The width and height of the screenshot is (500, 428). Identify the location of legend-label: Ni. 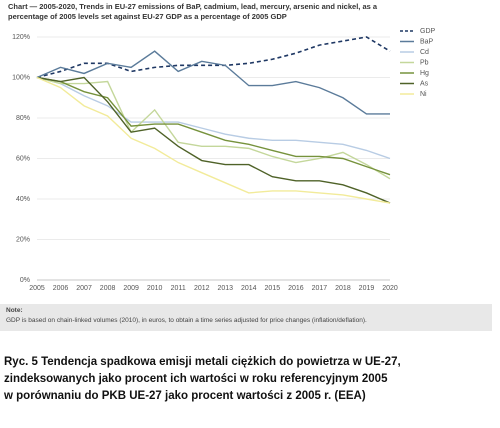
(423, 94).